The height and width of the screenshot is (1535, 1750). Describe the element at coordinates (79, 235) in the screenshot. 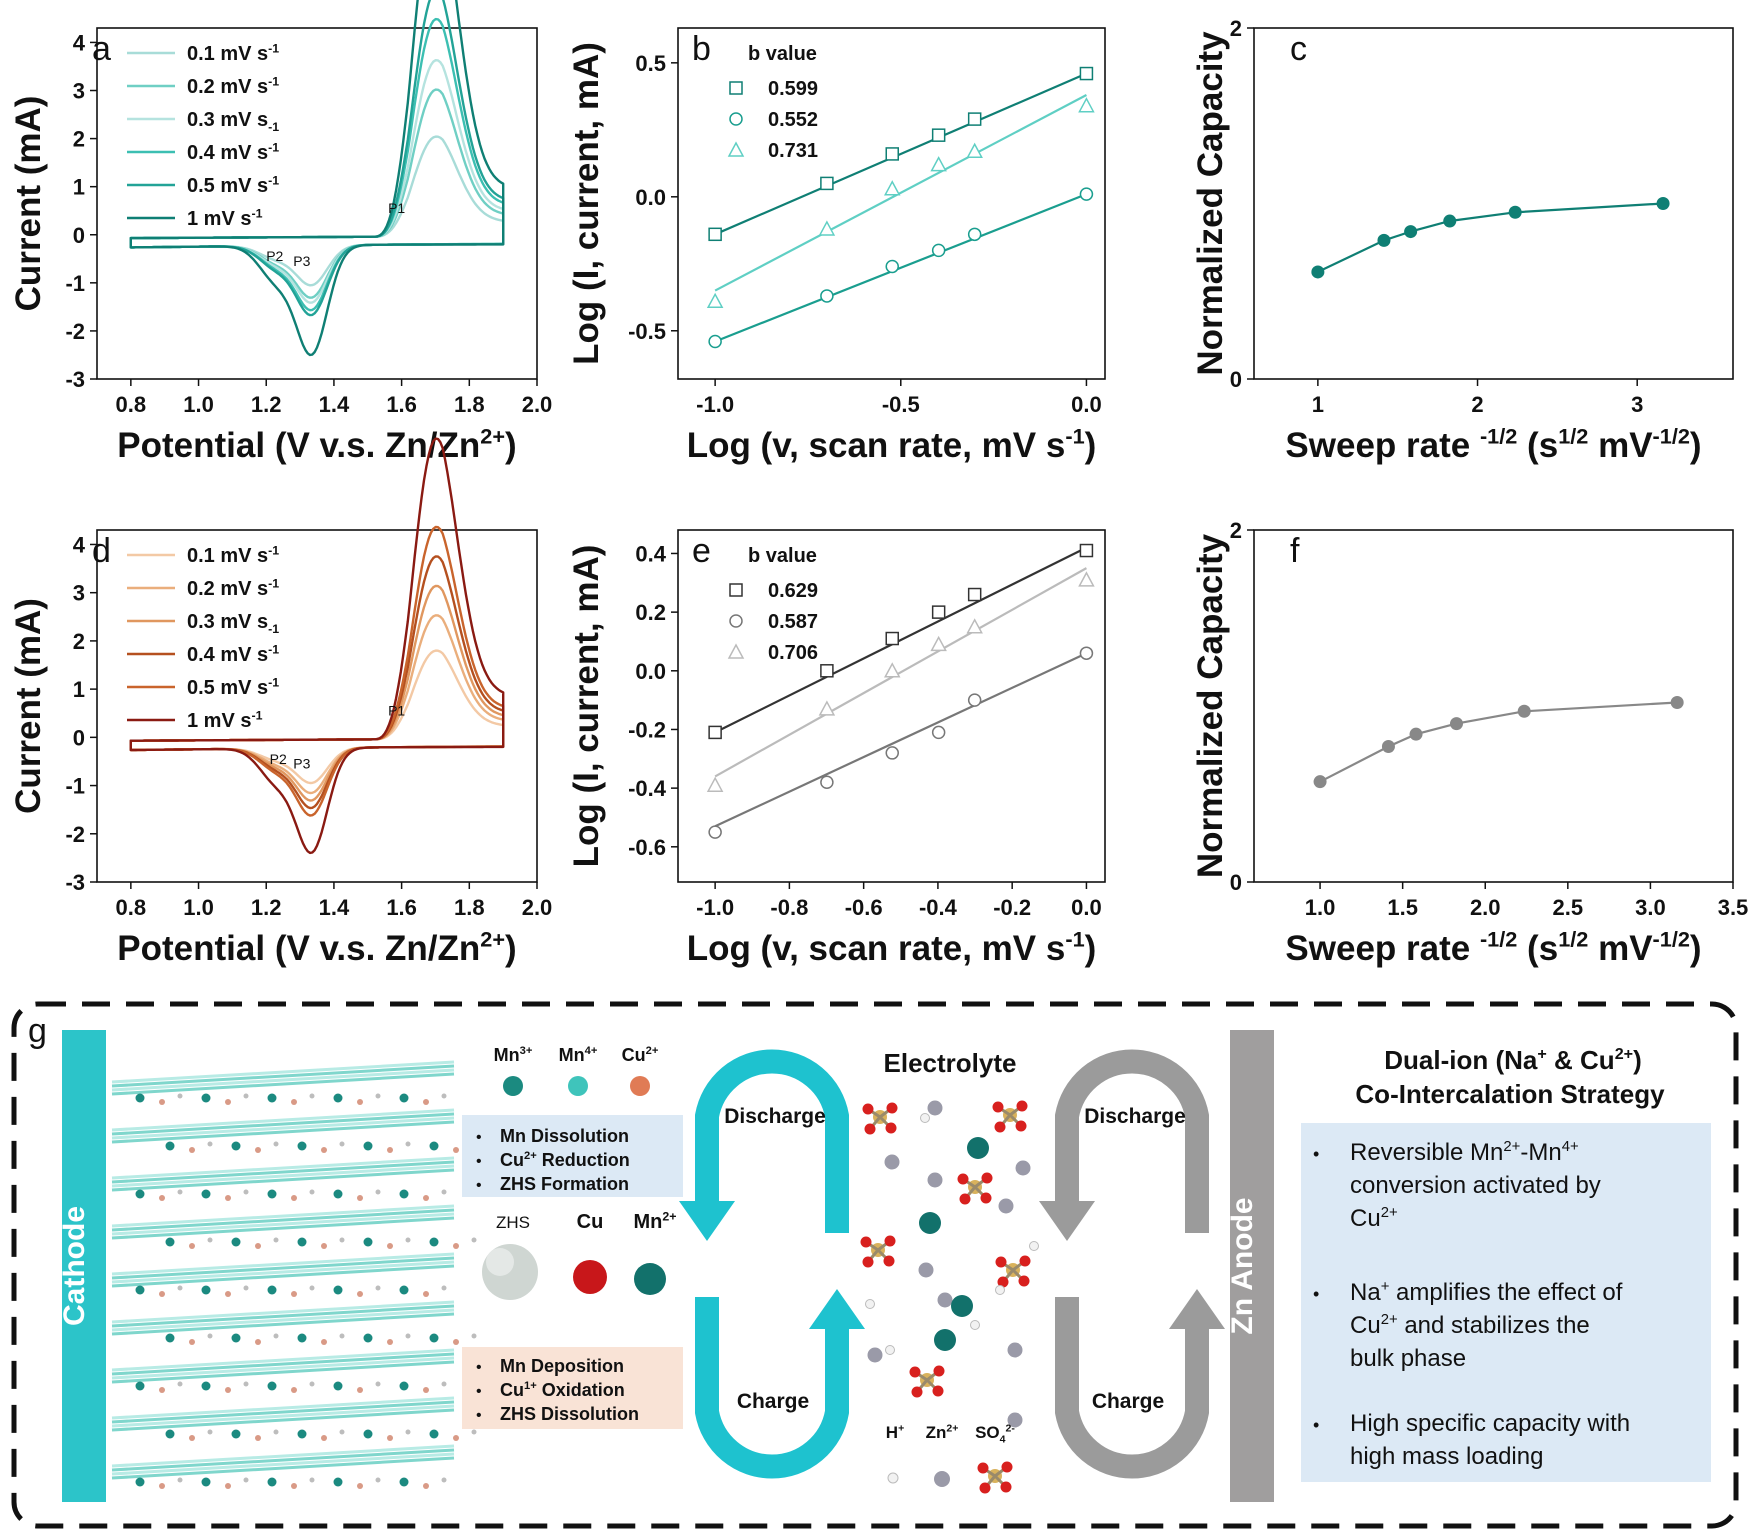

I see `y-tick-label-a: 0` at that location.